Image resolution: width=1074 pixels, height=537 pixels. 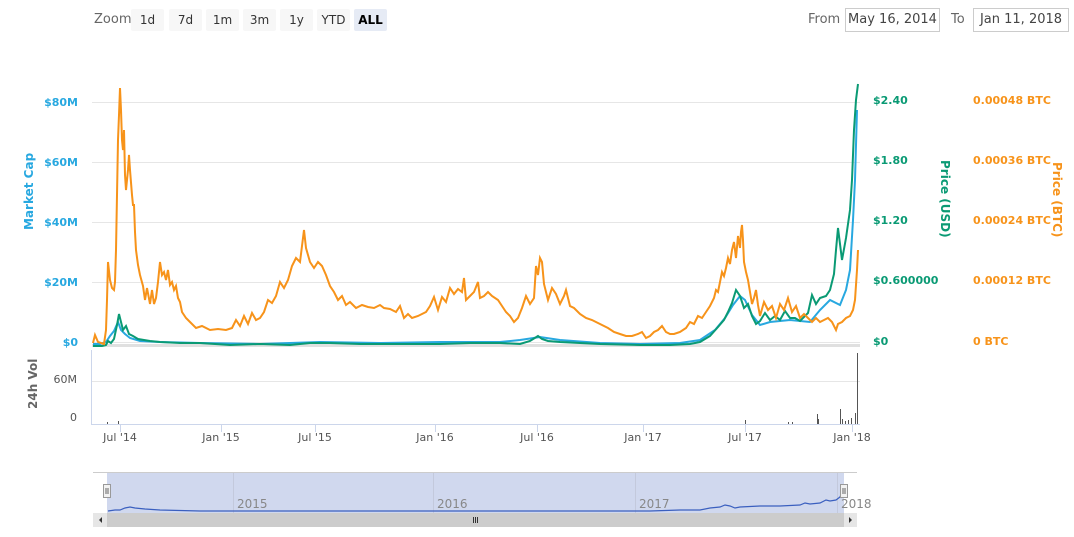 I want to click on navigator-year-label: 2016, so click(x=452, y=504).